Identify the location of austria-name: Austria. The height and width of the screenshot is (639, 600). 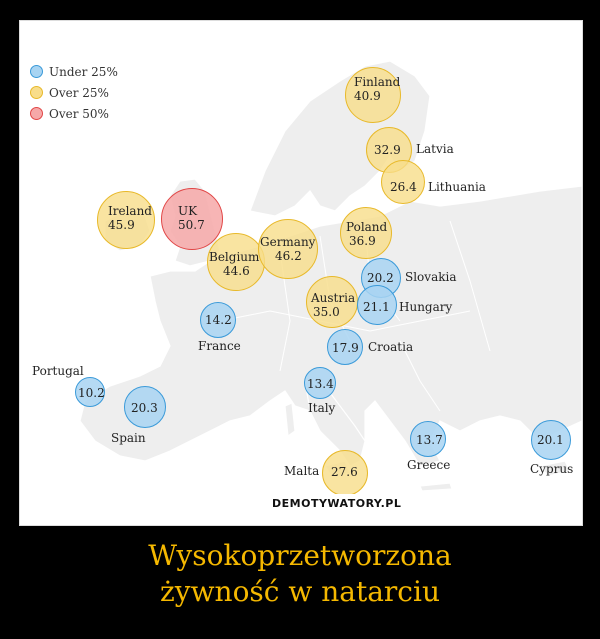
(333, 298).